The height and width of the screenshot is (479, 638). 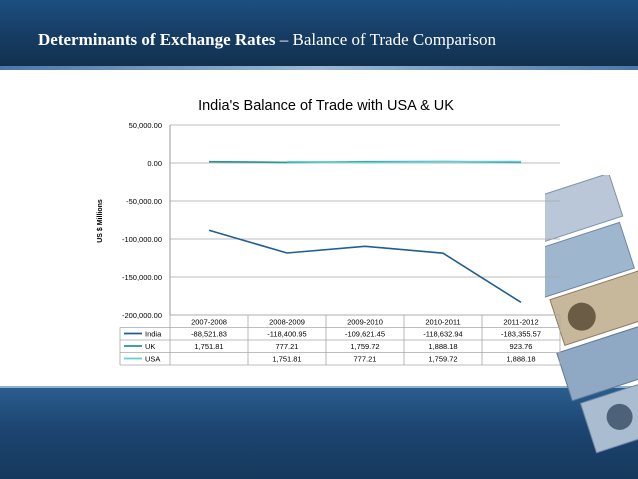 What do you see at coordinates (365, 322) in the screenshot?
I see `x-tick-label: 2009-2010` at bounding box center [365, 322].